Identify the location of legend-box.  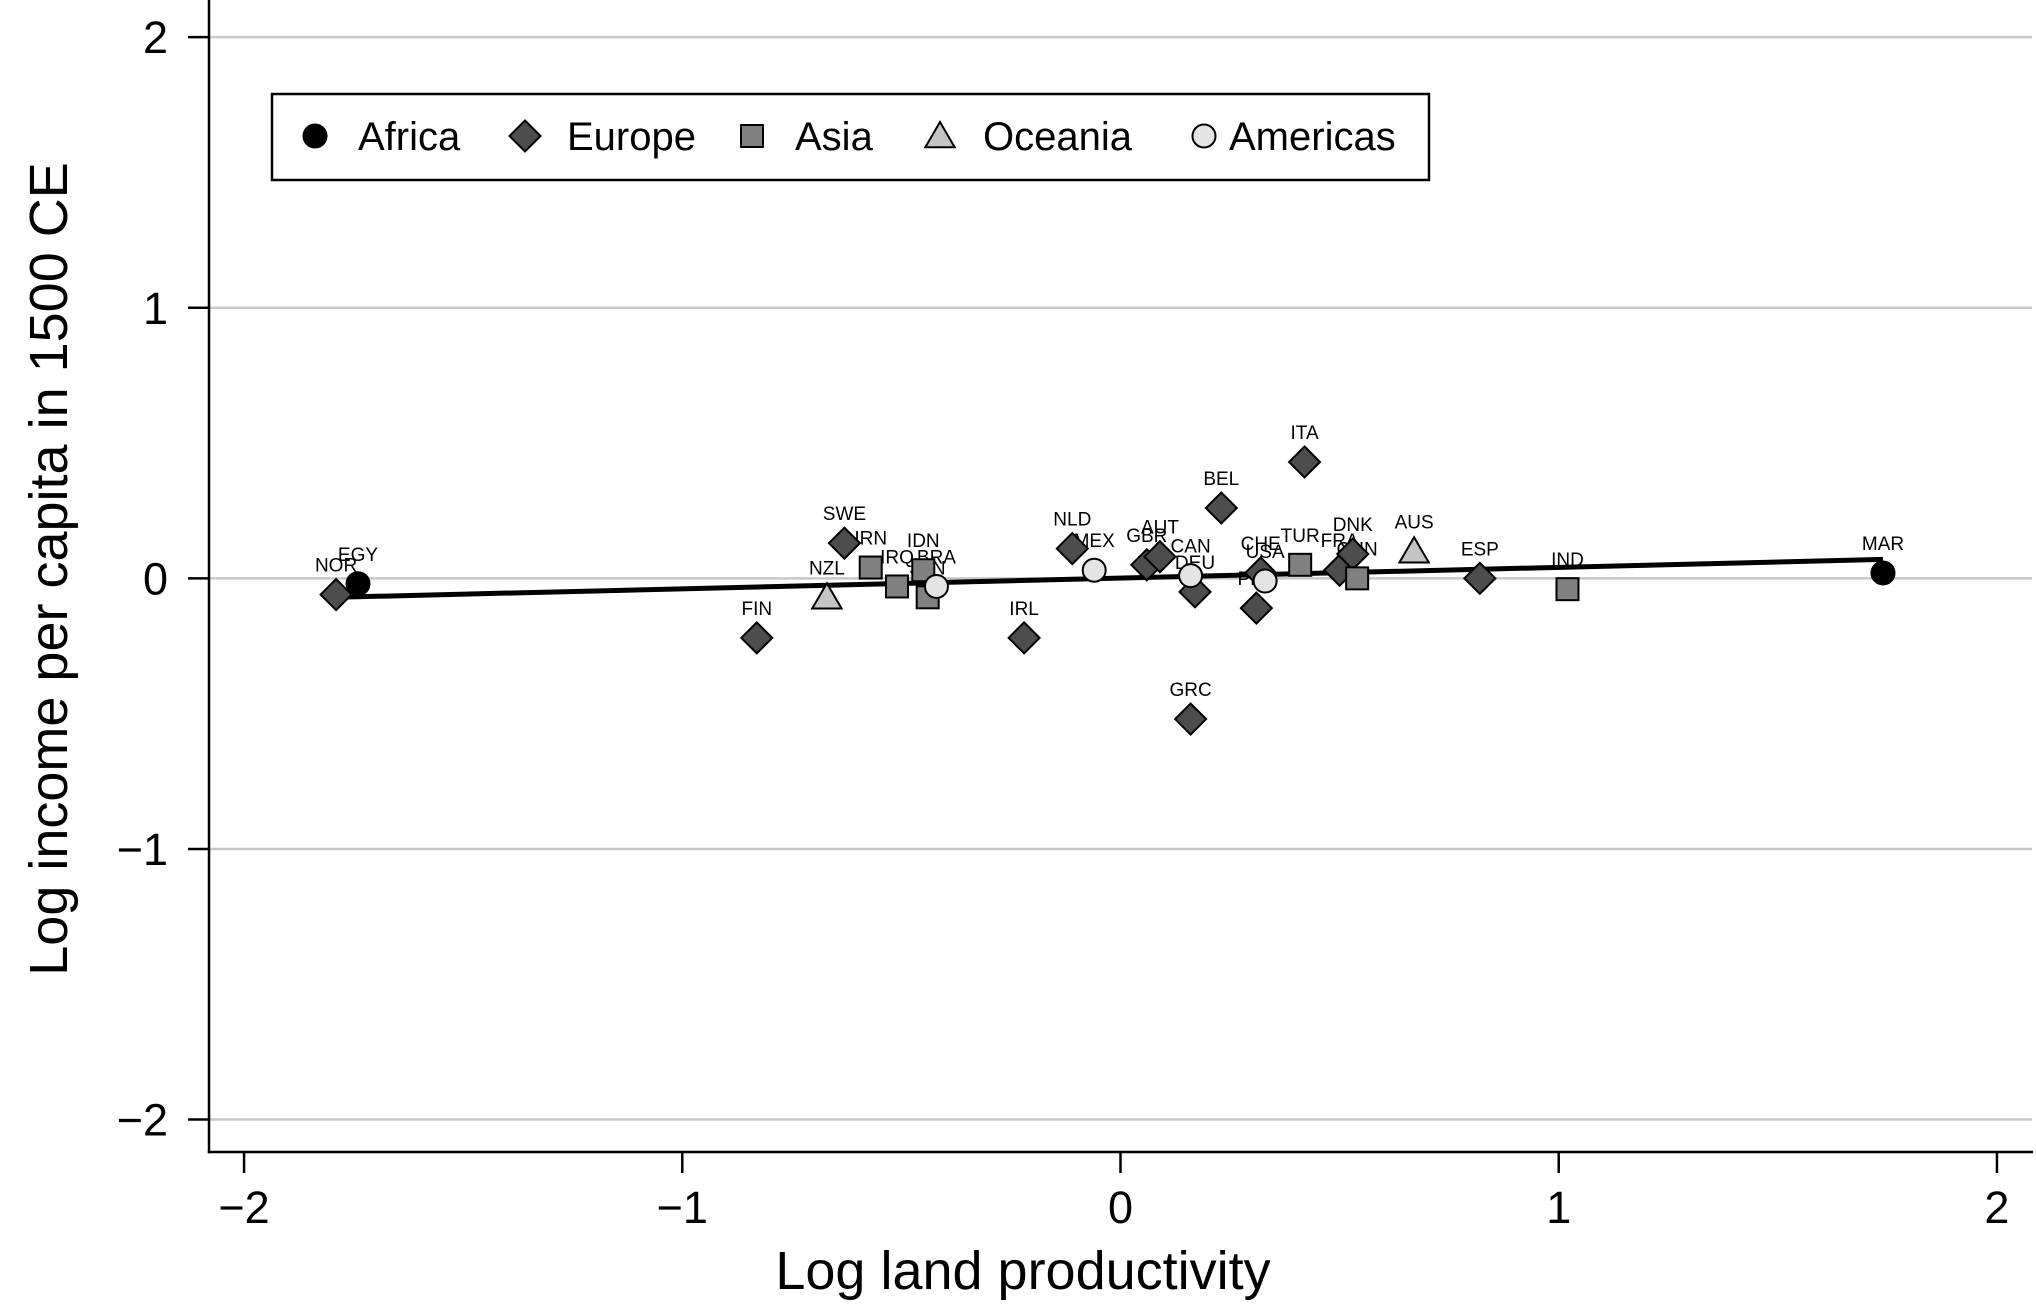
(850, 137).